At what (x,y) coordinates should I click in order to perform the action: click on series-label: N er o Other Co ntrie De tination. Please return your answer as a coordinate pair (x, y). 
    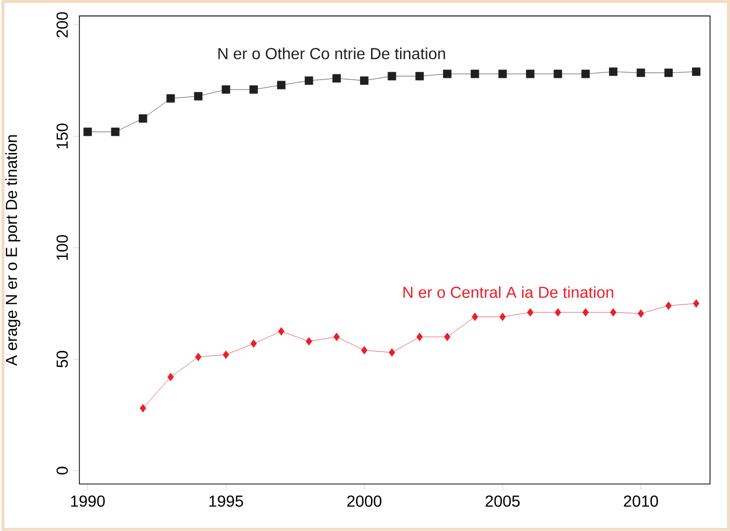
    Looking at the image, I should click on (332, 54).